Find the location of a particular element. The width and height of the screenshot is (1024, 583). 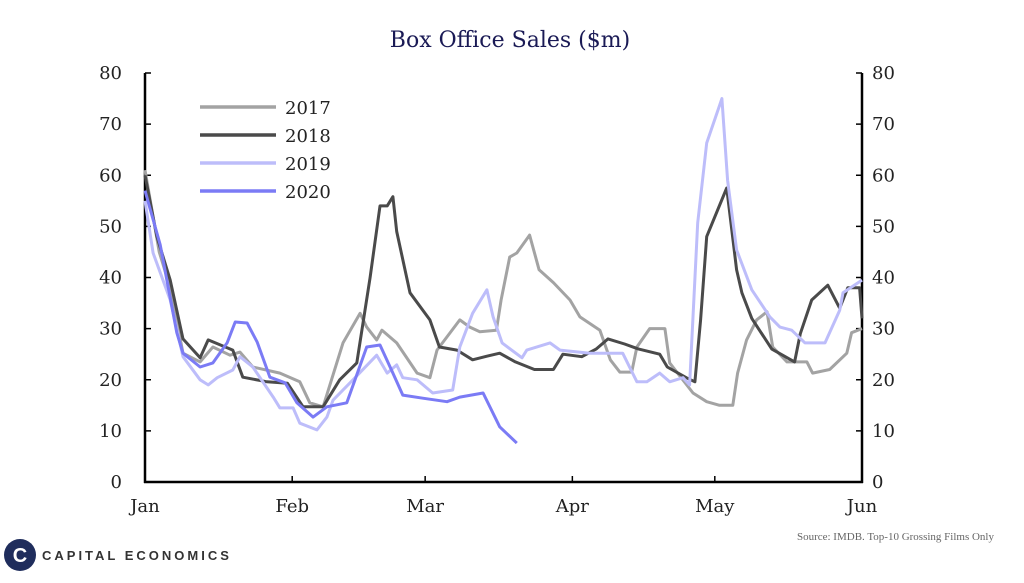

legend-label: 2017 is located at coordinates (308, 108).